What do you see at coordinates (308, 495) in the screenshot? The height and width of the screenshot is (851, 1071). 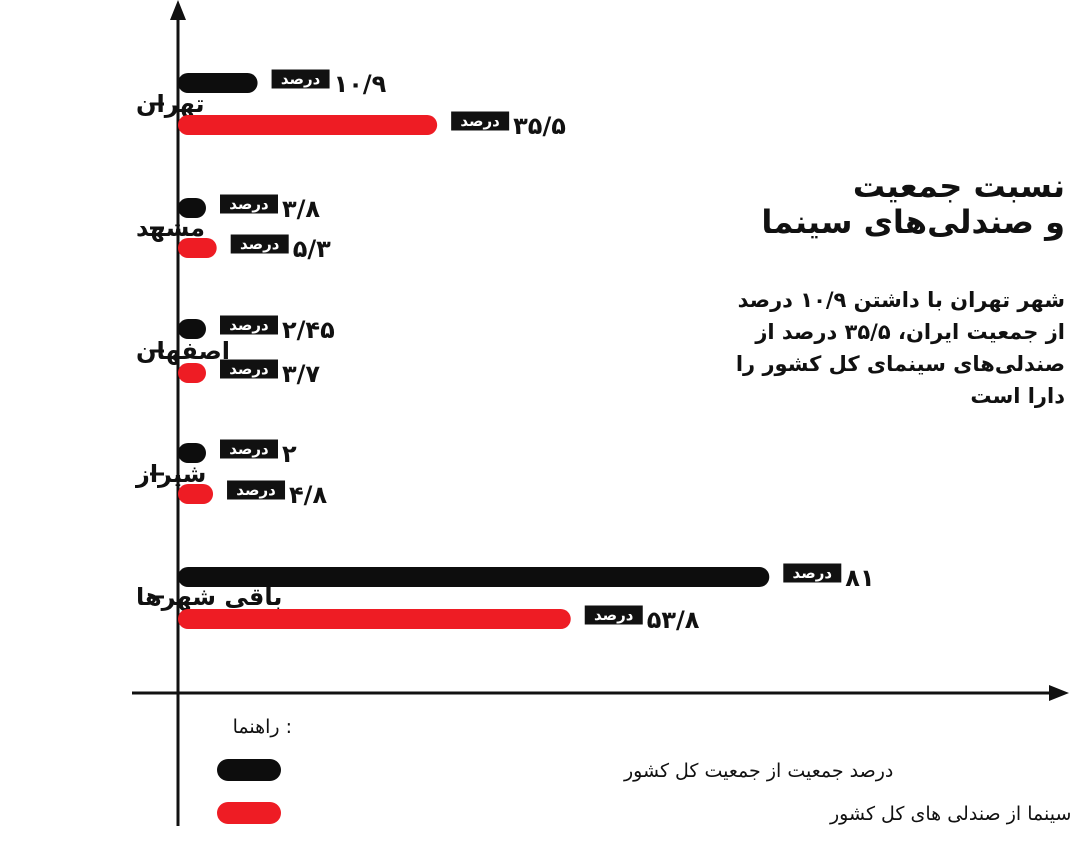 I see `value-label: ۴/۸` at bounding box center [308, 495].